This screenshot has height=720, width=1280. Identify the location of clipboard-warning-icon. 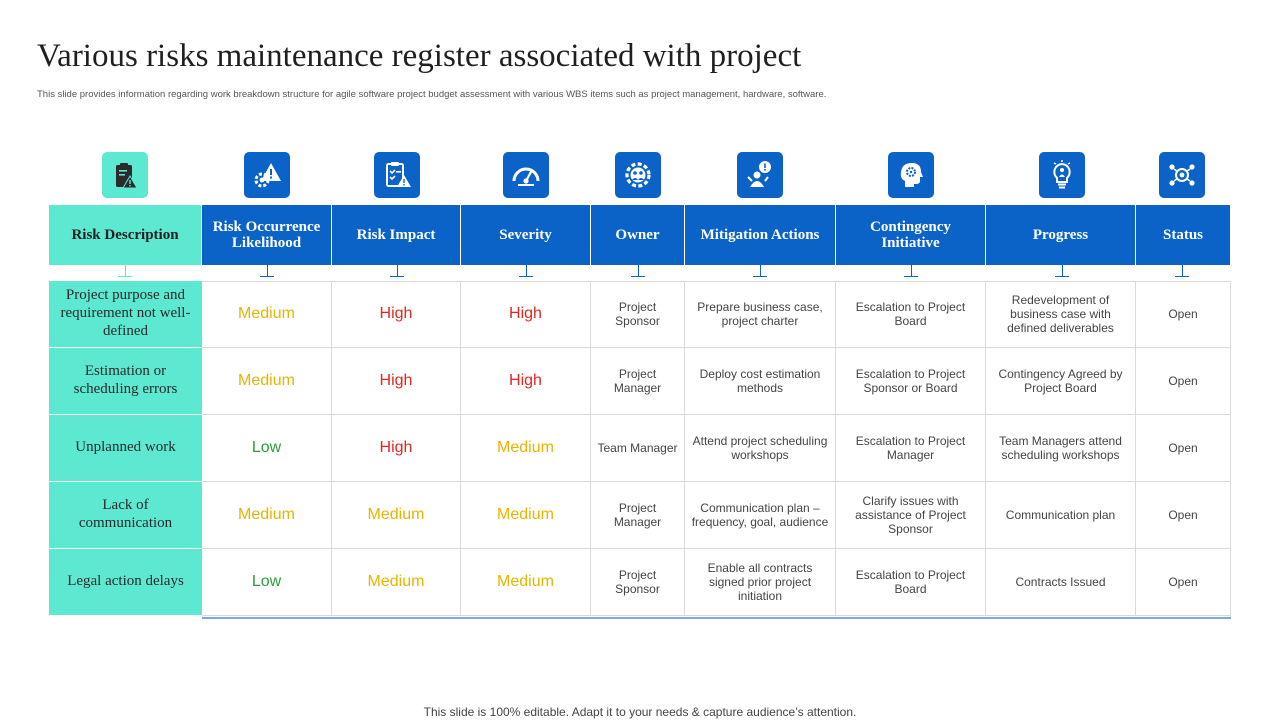
(125, 175).